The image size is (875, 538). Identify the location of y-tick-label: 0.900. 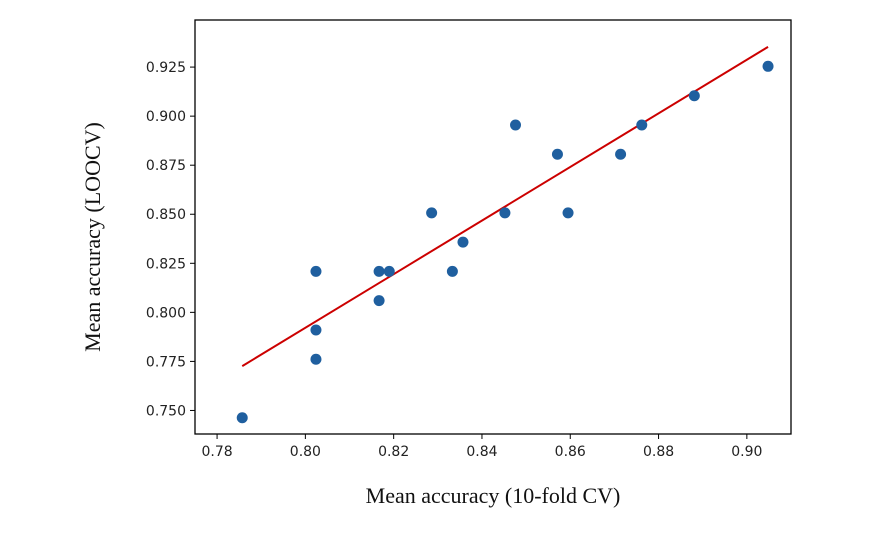
(166, 117).